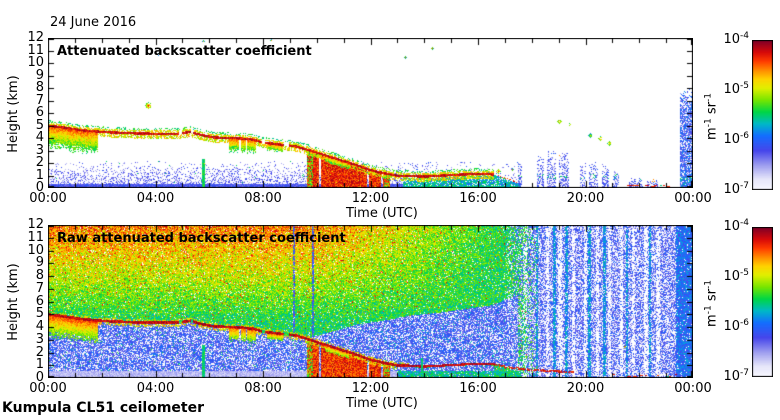 This screenshot has height=420, width=780. I want to click on x-axis-label-bottom: Time (UTC), so click(382, 403).